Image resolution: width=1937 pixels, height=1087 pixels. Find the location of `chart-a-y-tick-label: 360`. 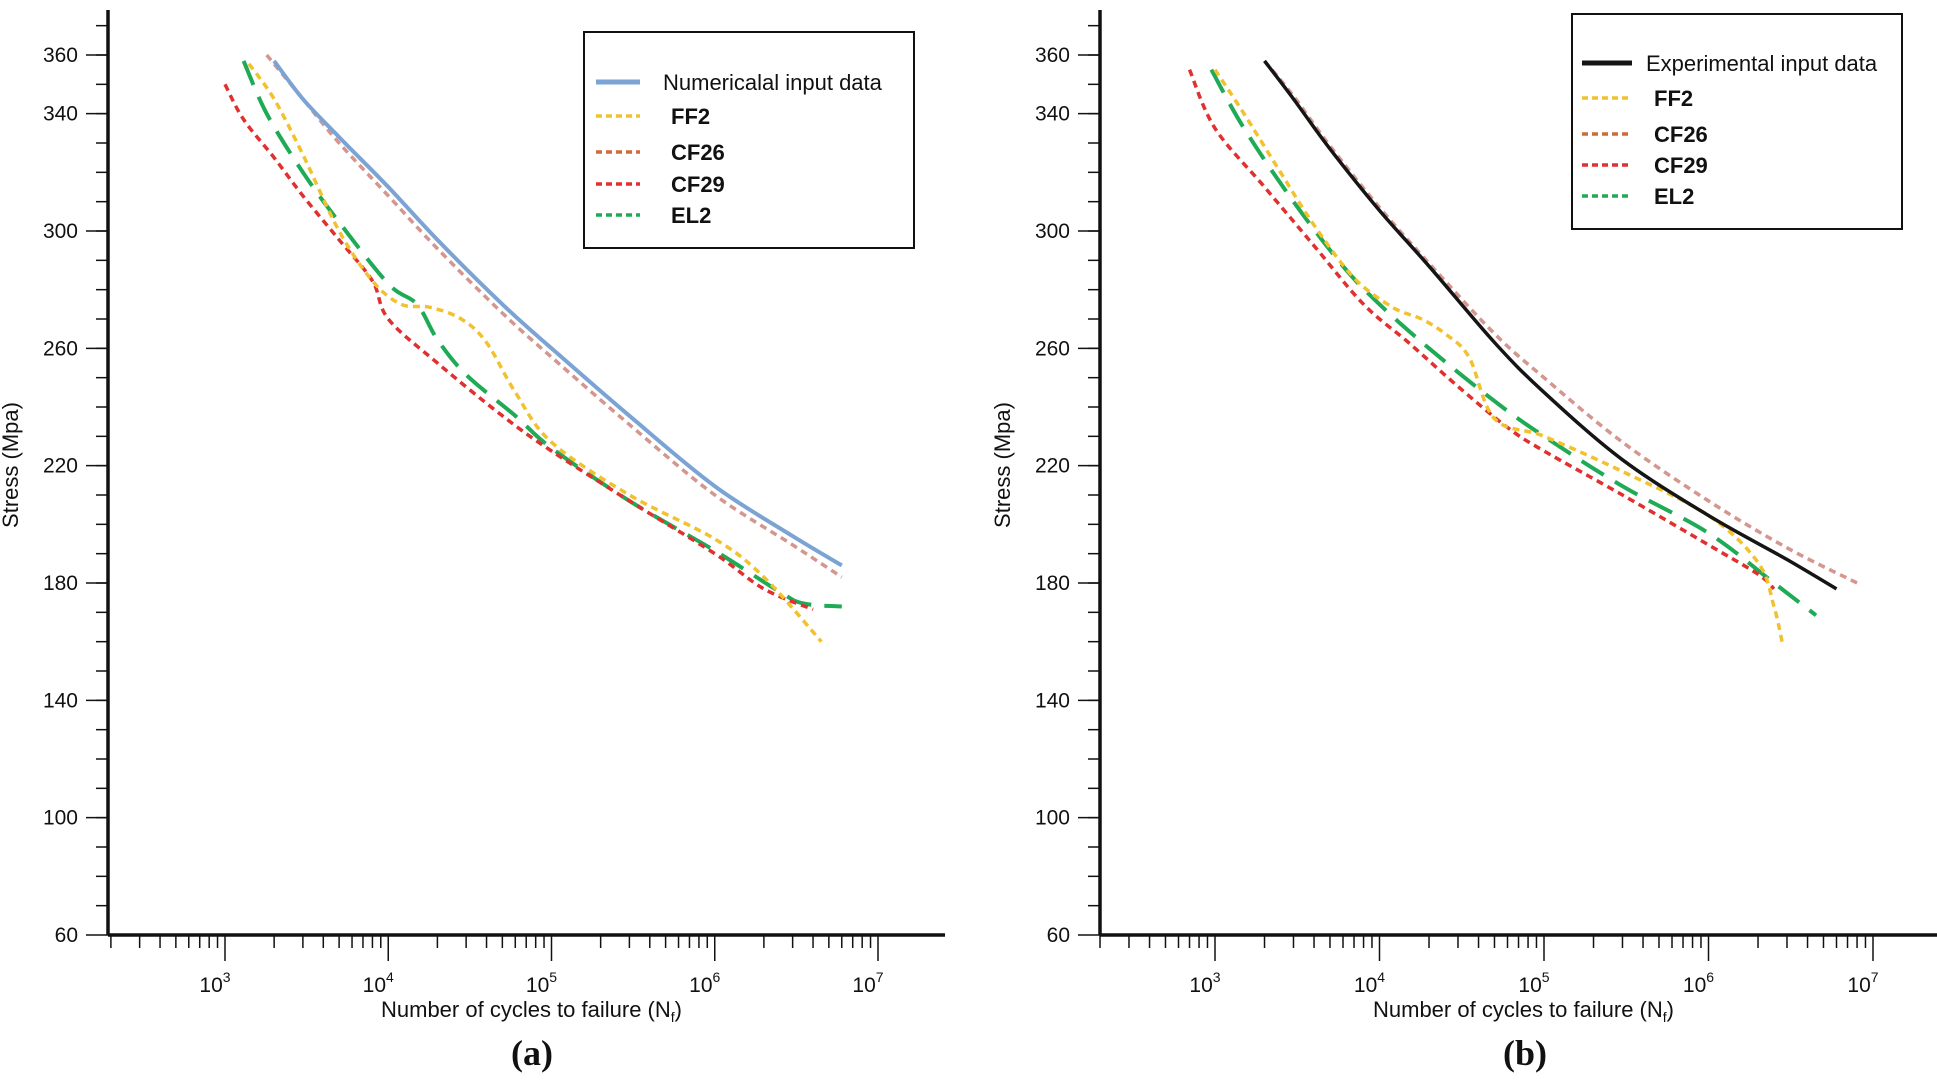

chart-a-y-tick-label: 360 is located at coordinates (60, 55).